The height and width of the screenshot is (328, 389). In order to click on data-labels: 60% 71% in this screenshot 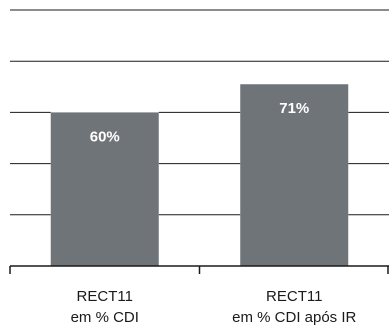, I will do `click(200, 122)`.